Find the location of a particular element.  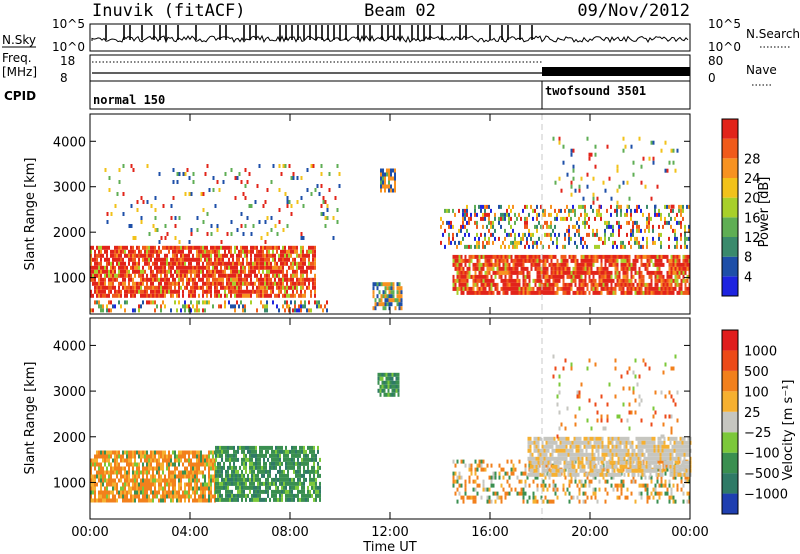

colorbar-tick-label: 24 is located at coordinates (752, 179).